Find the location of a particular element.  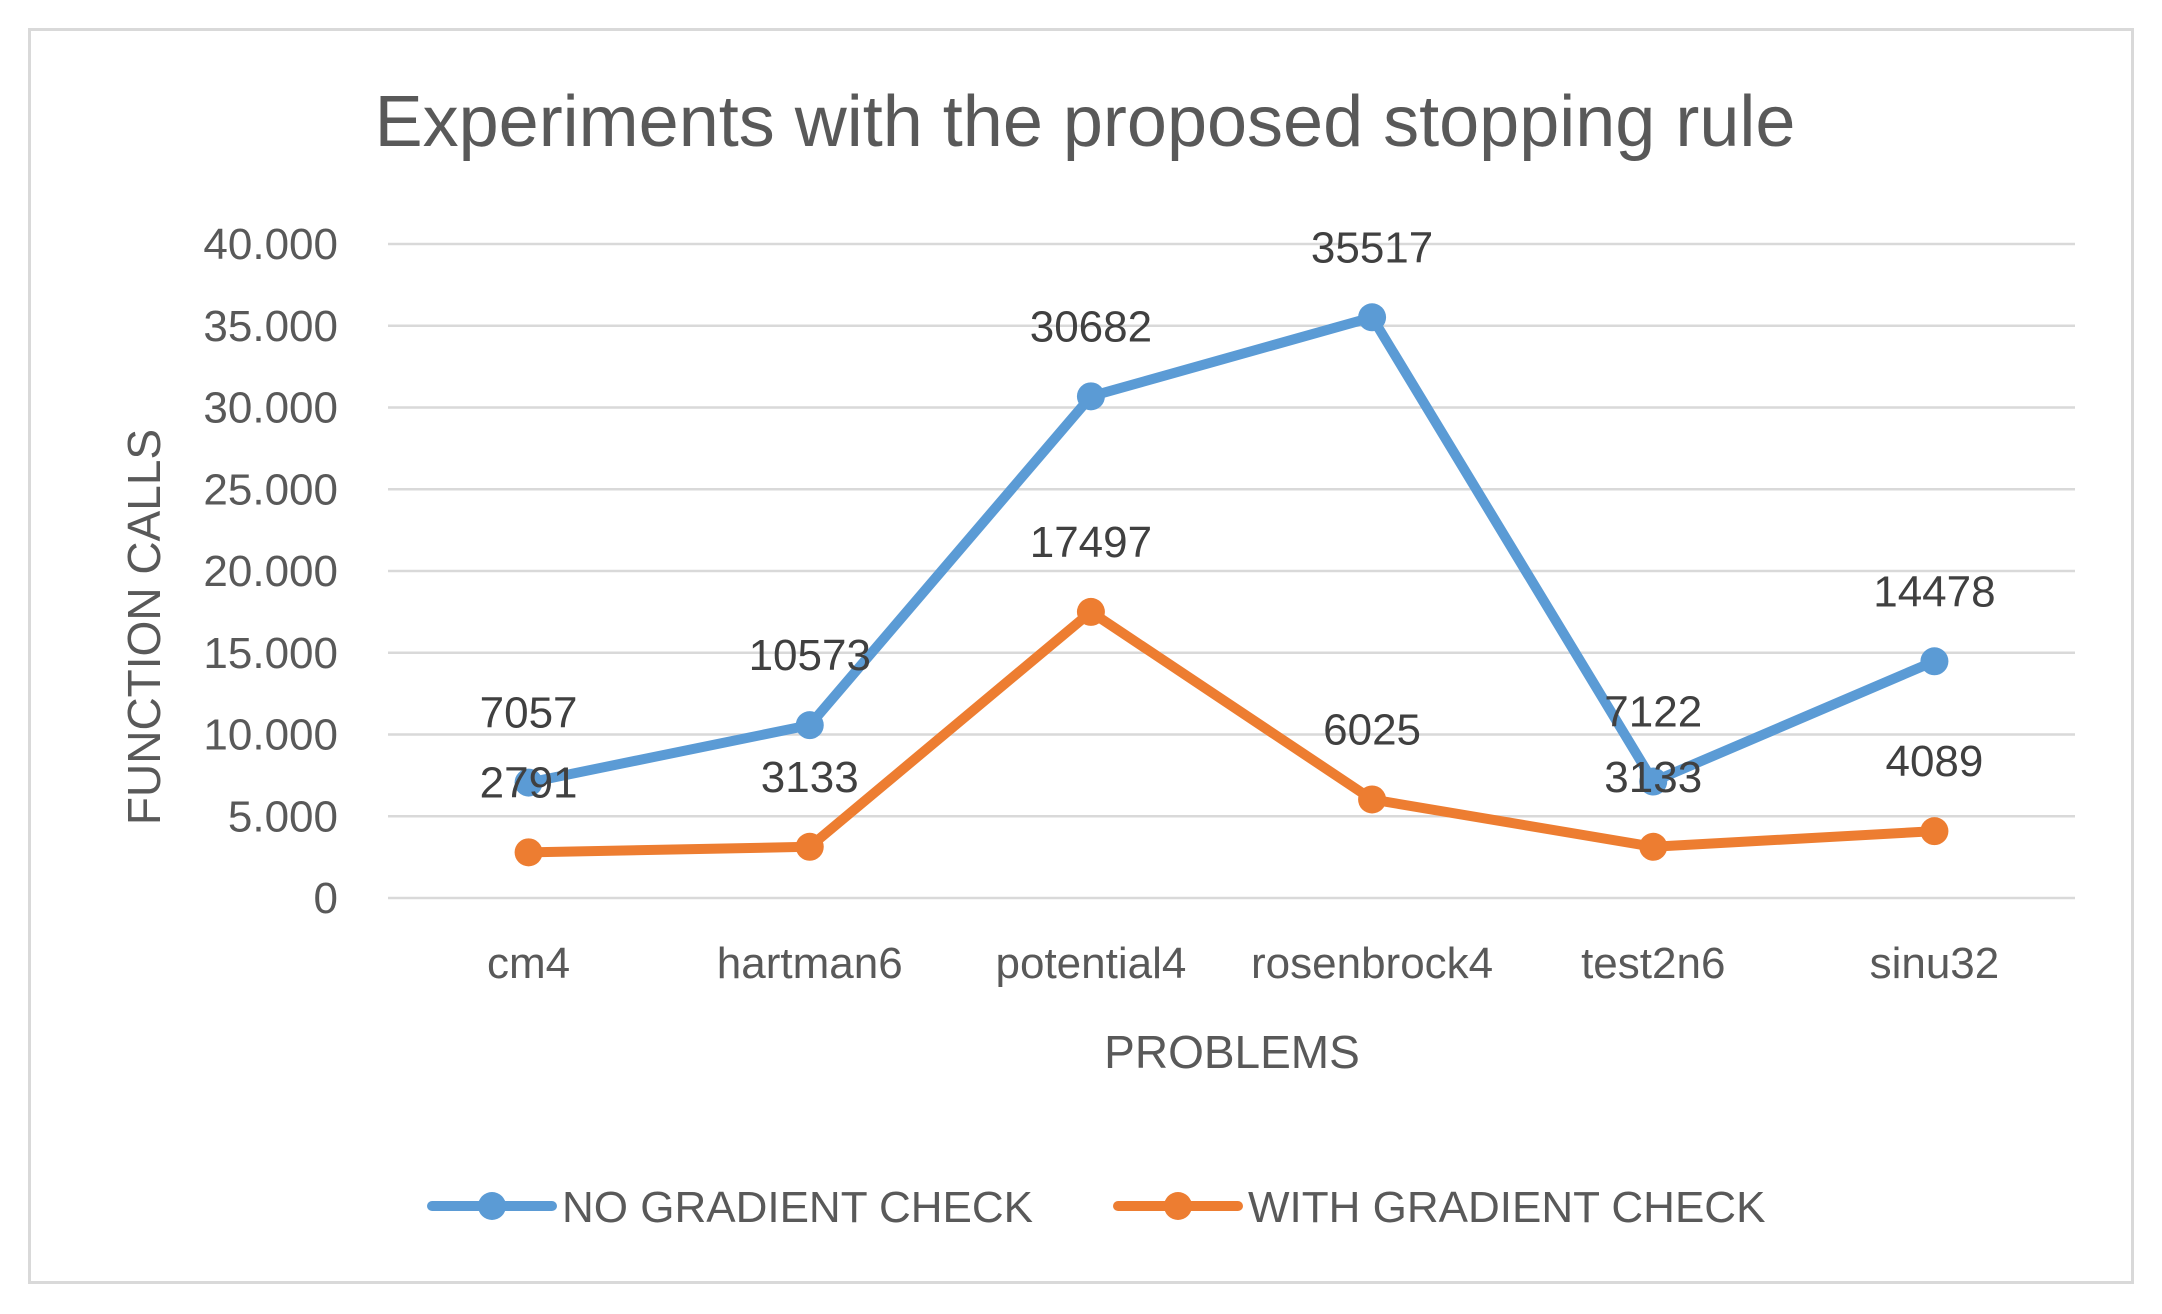

y-tick-label: 35.000 is located at coordinates (270, 326).